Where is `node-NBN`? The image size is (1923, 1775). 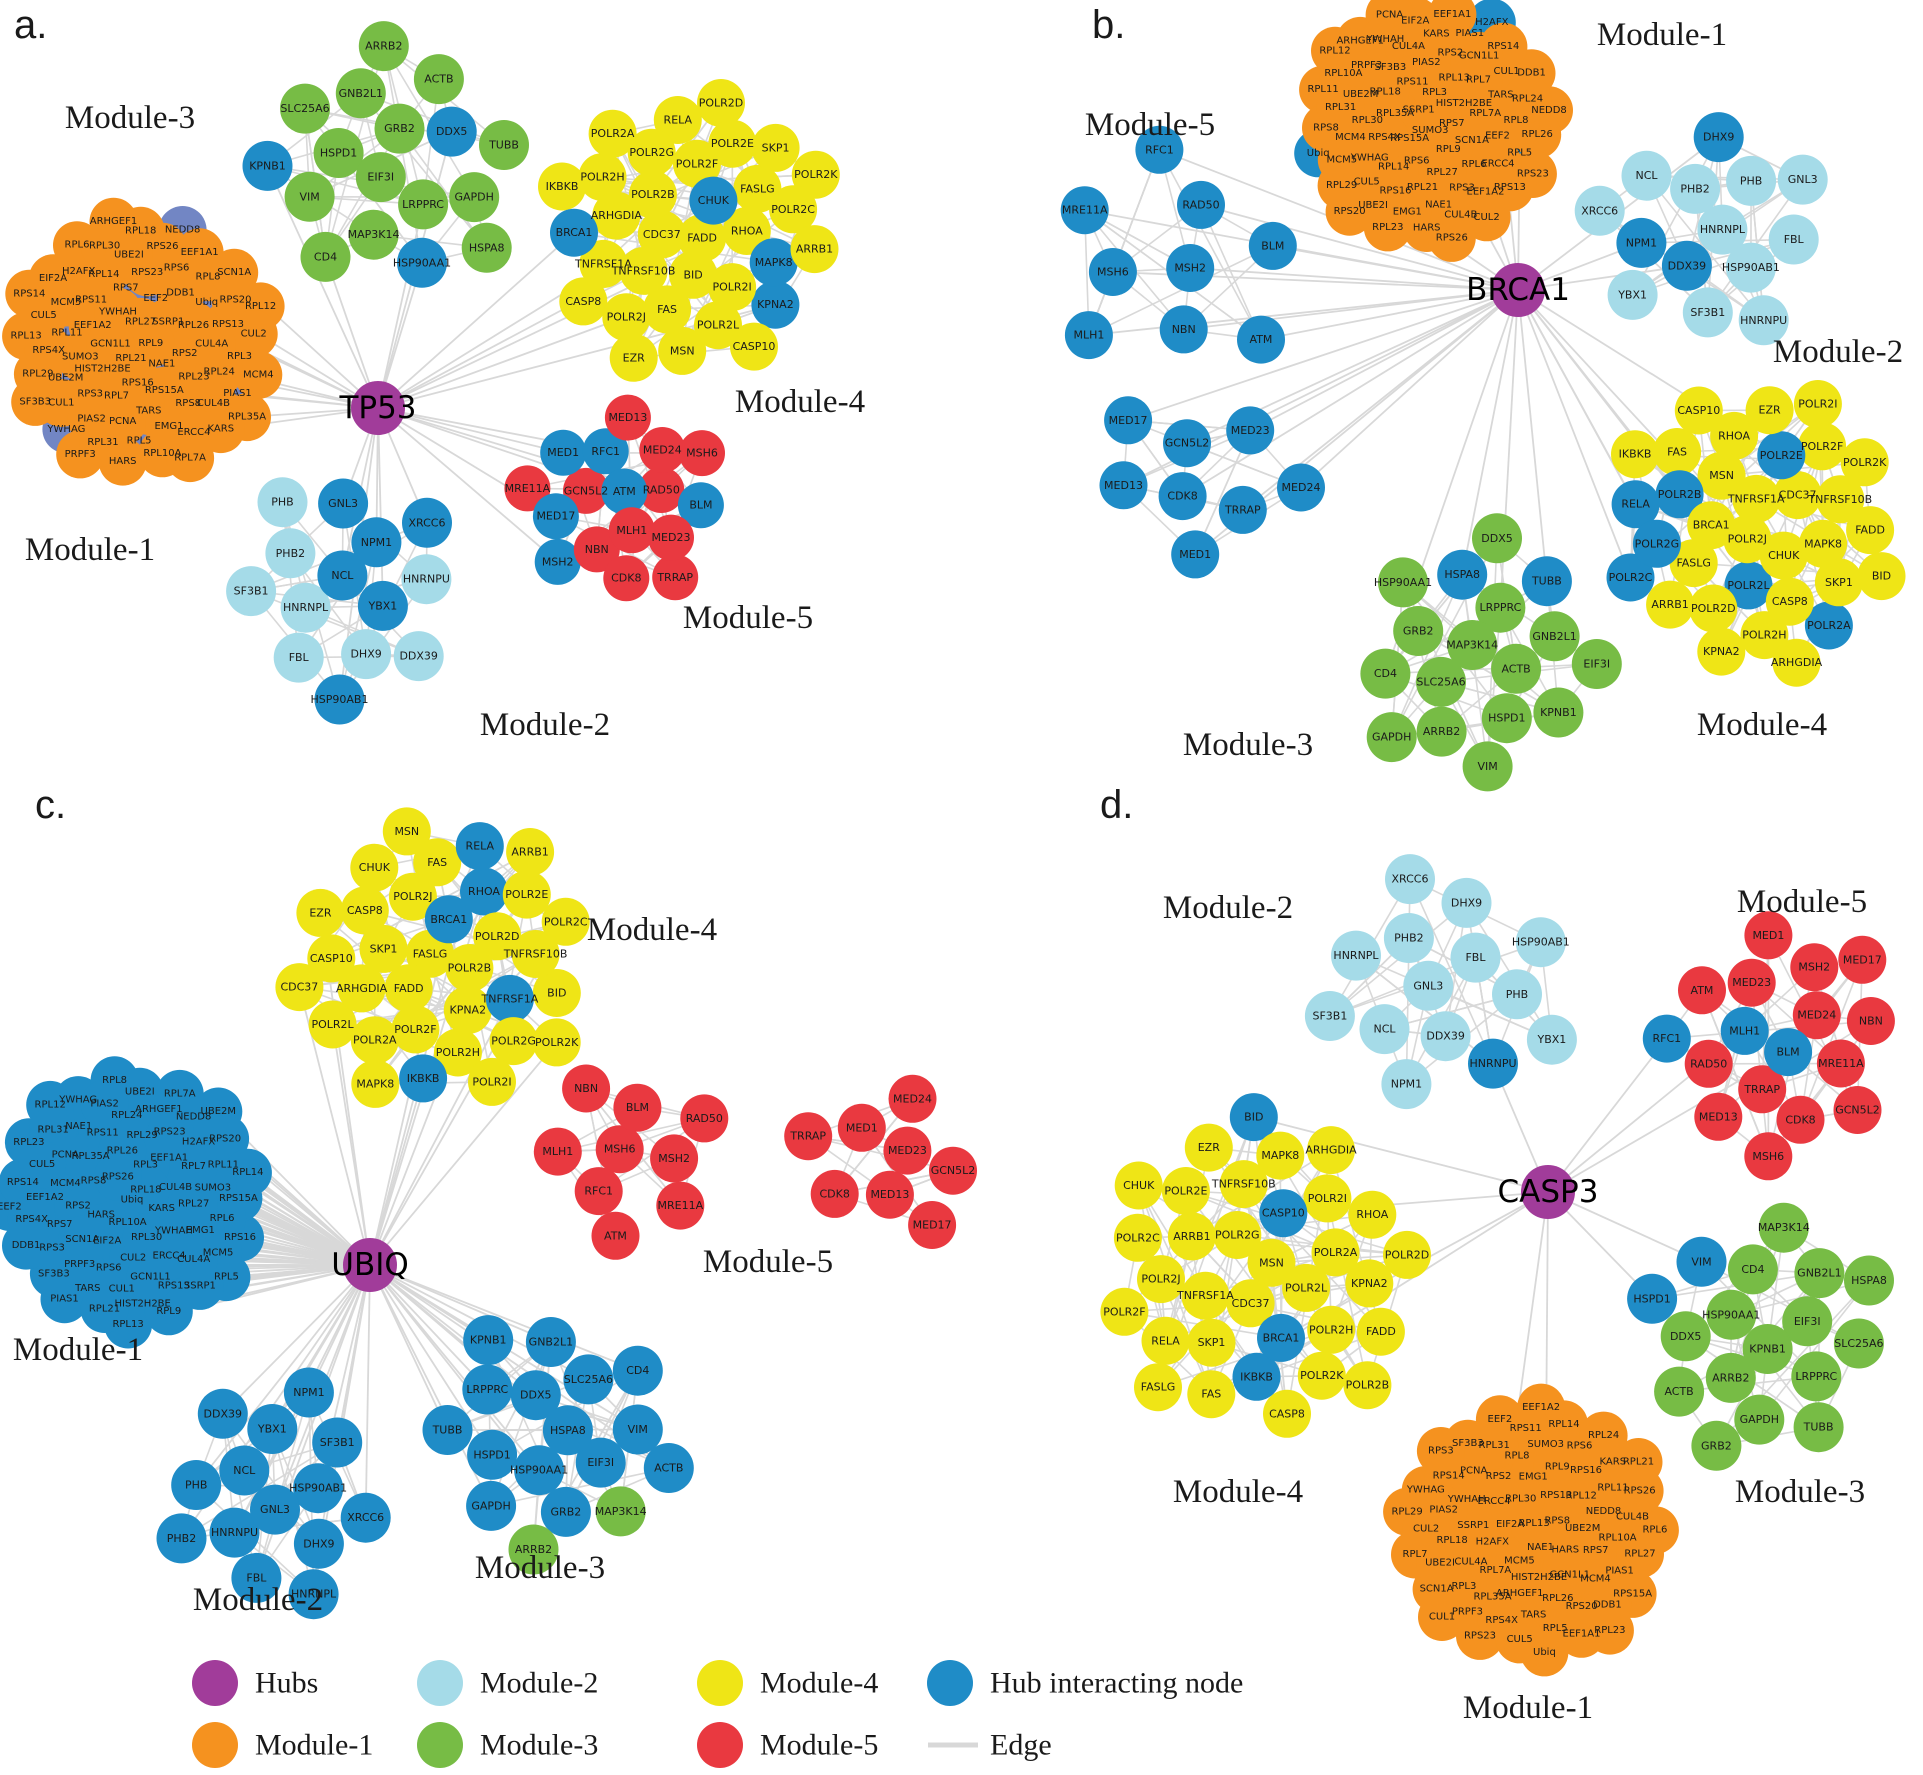
node-NBN is located at coordinates (1183, 329).